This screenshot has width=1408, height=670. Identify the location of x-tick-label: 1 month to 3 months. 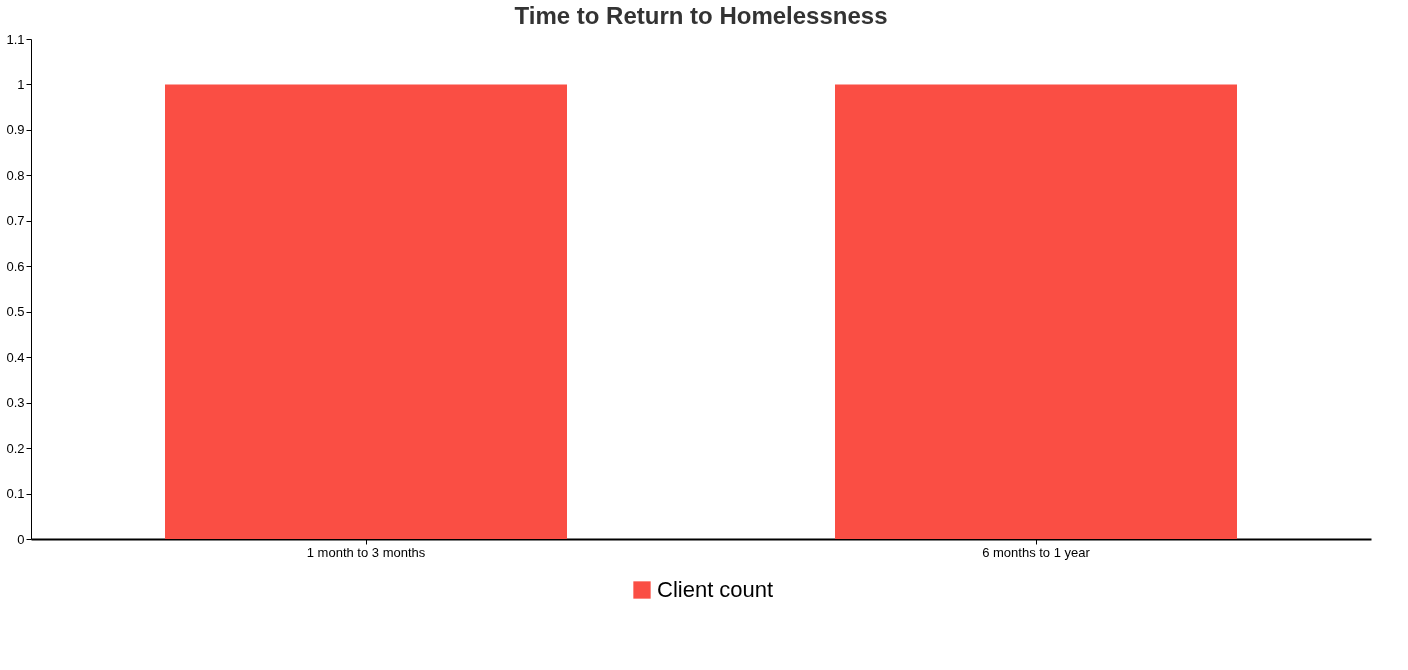
(366, 552).